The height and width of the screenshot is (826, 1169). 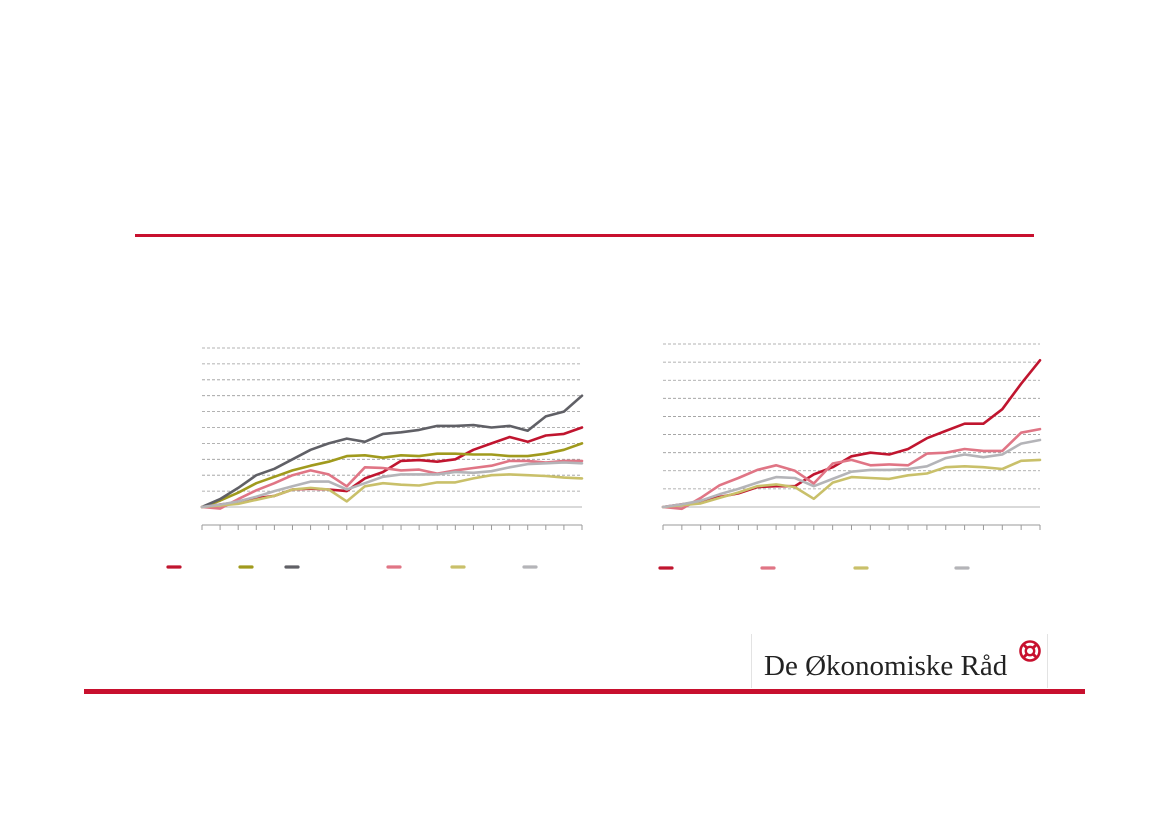 I want to click on logo: De Økonomiske Råd, so click(x=899, y=661).